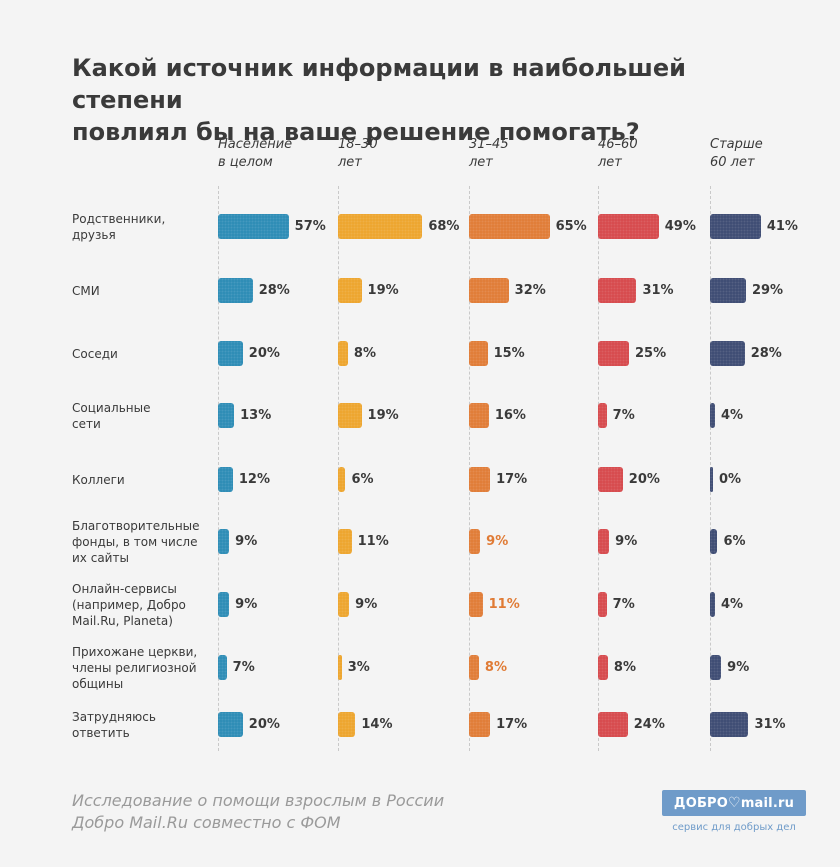 The image size is (840, 867). What do you see at coordinates (139, 725) in the screenshot?
I see `category-label-8: Затрудняюсь ответить` at bounding box center [139, 725].